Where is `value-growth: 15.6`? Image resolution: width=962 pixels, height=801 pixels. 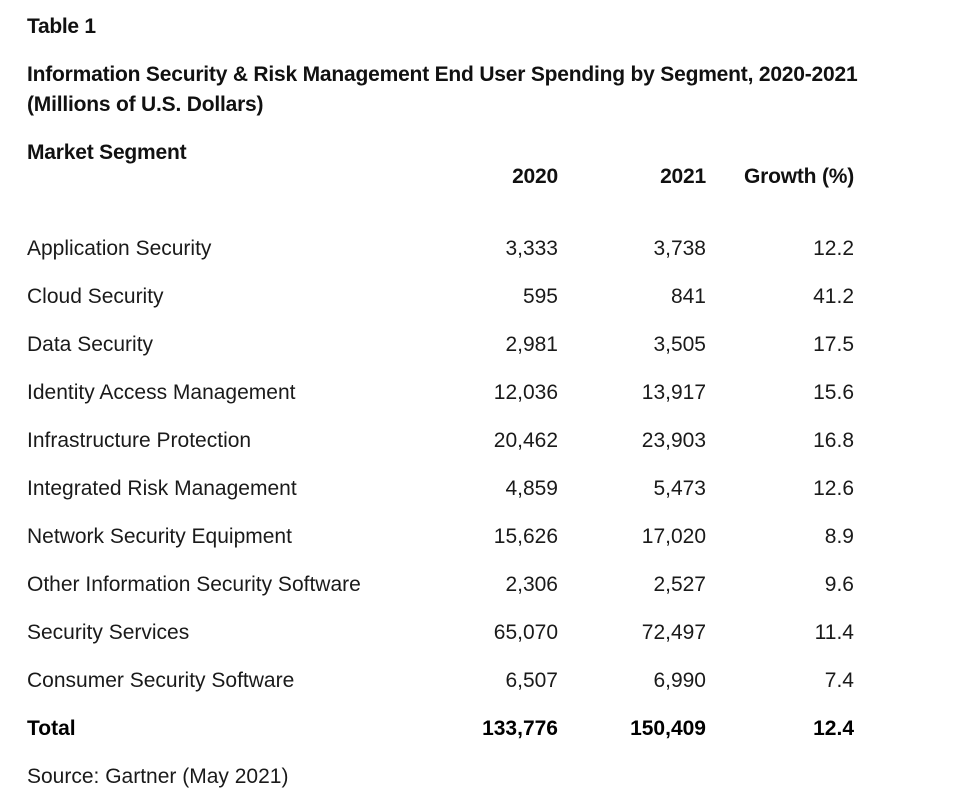
value-growth: 15.6 is located at coordinates (833, 392).